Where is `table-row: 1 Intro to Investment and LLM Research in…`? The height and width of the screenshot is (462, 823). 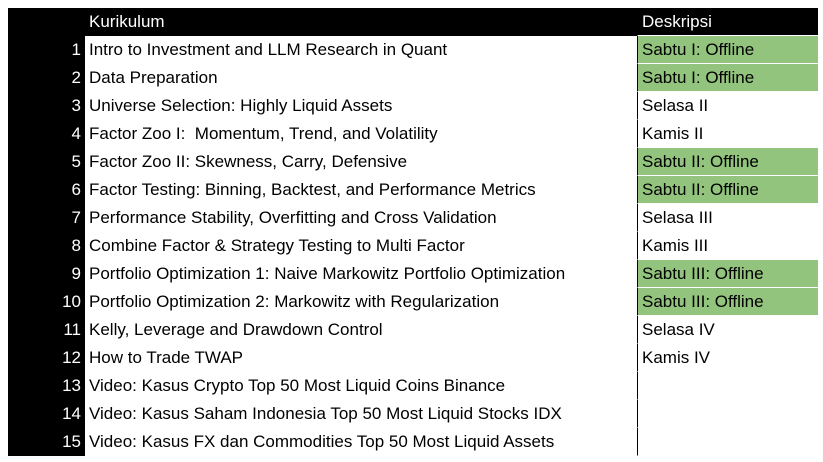
table-row: 1 Intro to Investment and LLM Research in… is located at coordinates (413, 50).